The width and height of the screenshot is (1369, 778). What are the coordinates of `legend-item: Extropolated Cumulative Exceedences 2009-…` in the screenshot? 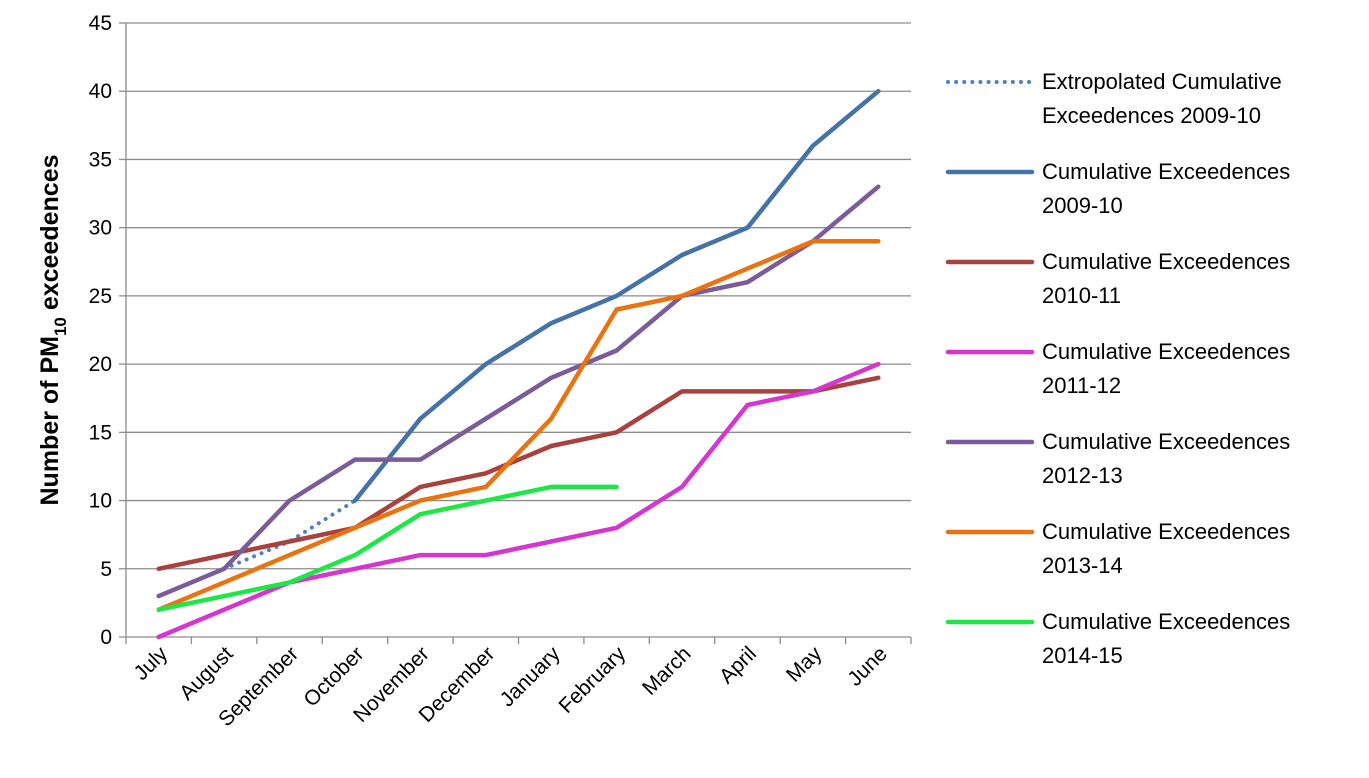 It's located at (1114, 98).